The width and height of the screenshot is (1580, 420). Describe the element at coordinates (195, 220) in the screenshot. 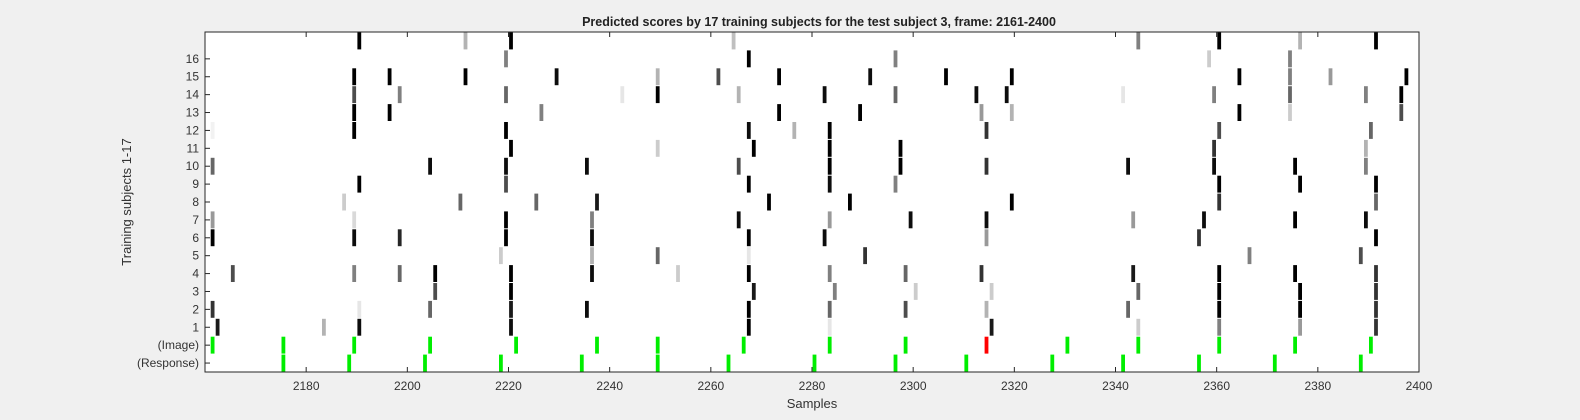

I see `y-tick-label: 7` at that location.